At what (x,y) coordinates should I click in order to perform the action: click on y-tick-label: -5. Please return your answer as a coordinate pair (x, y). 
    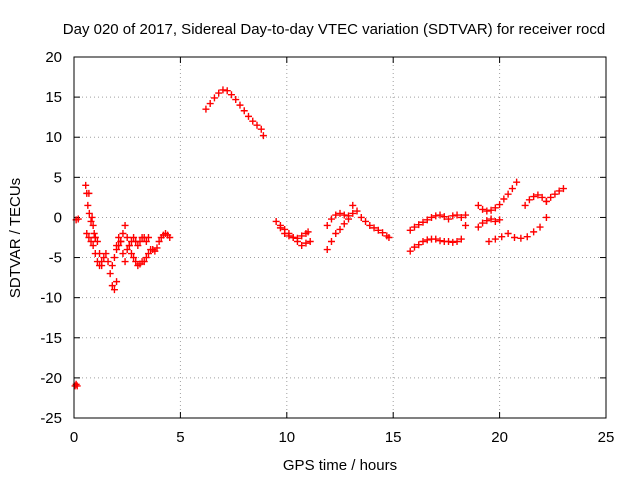
    Looking at the image, I should click on (55, 258).